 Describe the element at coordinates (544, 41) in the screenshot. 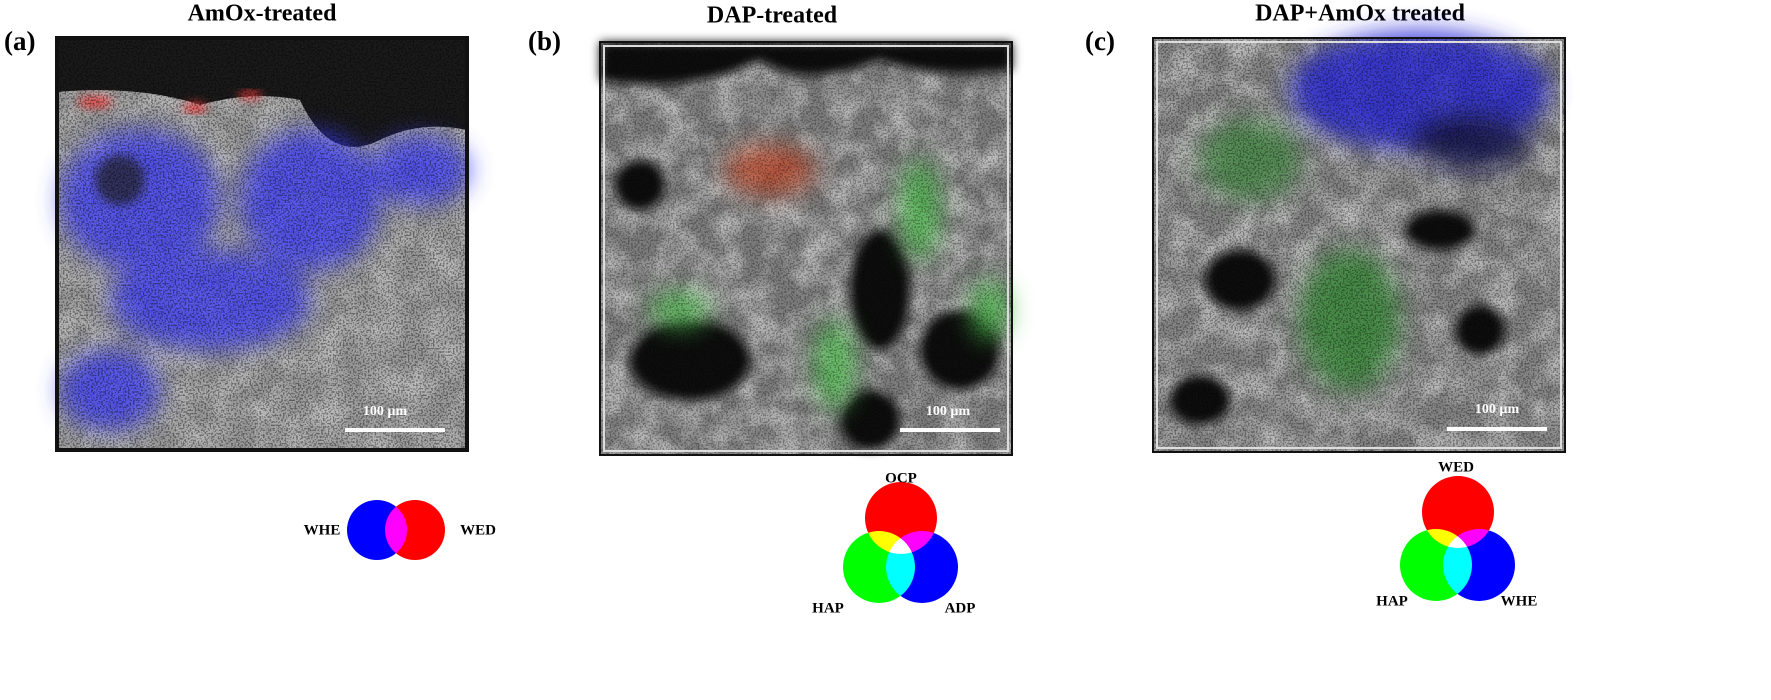

I see `panel-label: (b)` at that location.